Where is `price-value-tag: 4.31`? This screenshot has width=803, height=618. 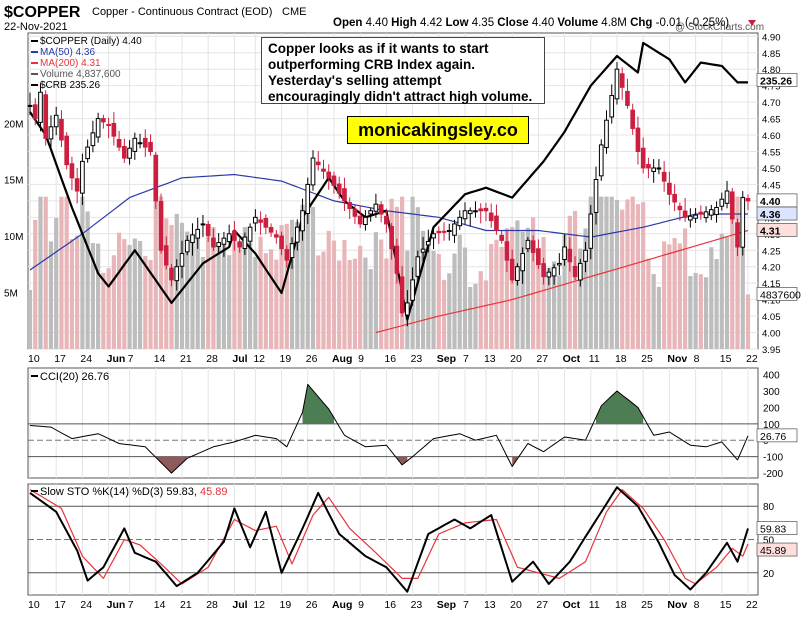
price-value-tag: 4.31 is located at coordinates (770, 232).